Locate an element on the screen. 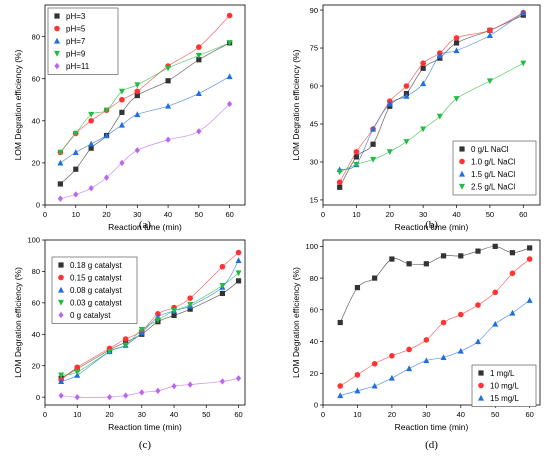 The height and width of the screenshot is (460, 550). plot-frame is located at coordinates (145, 322).